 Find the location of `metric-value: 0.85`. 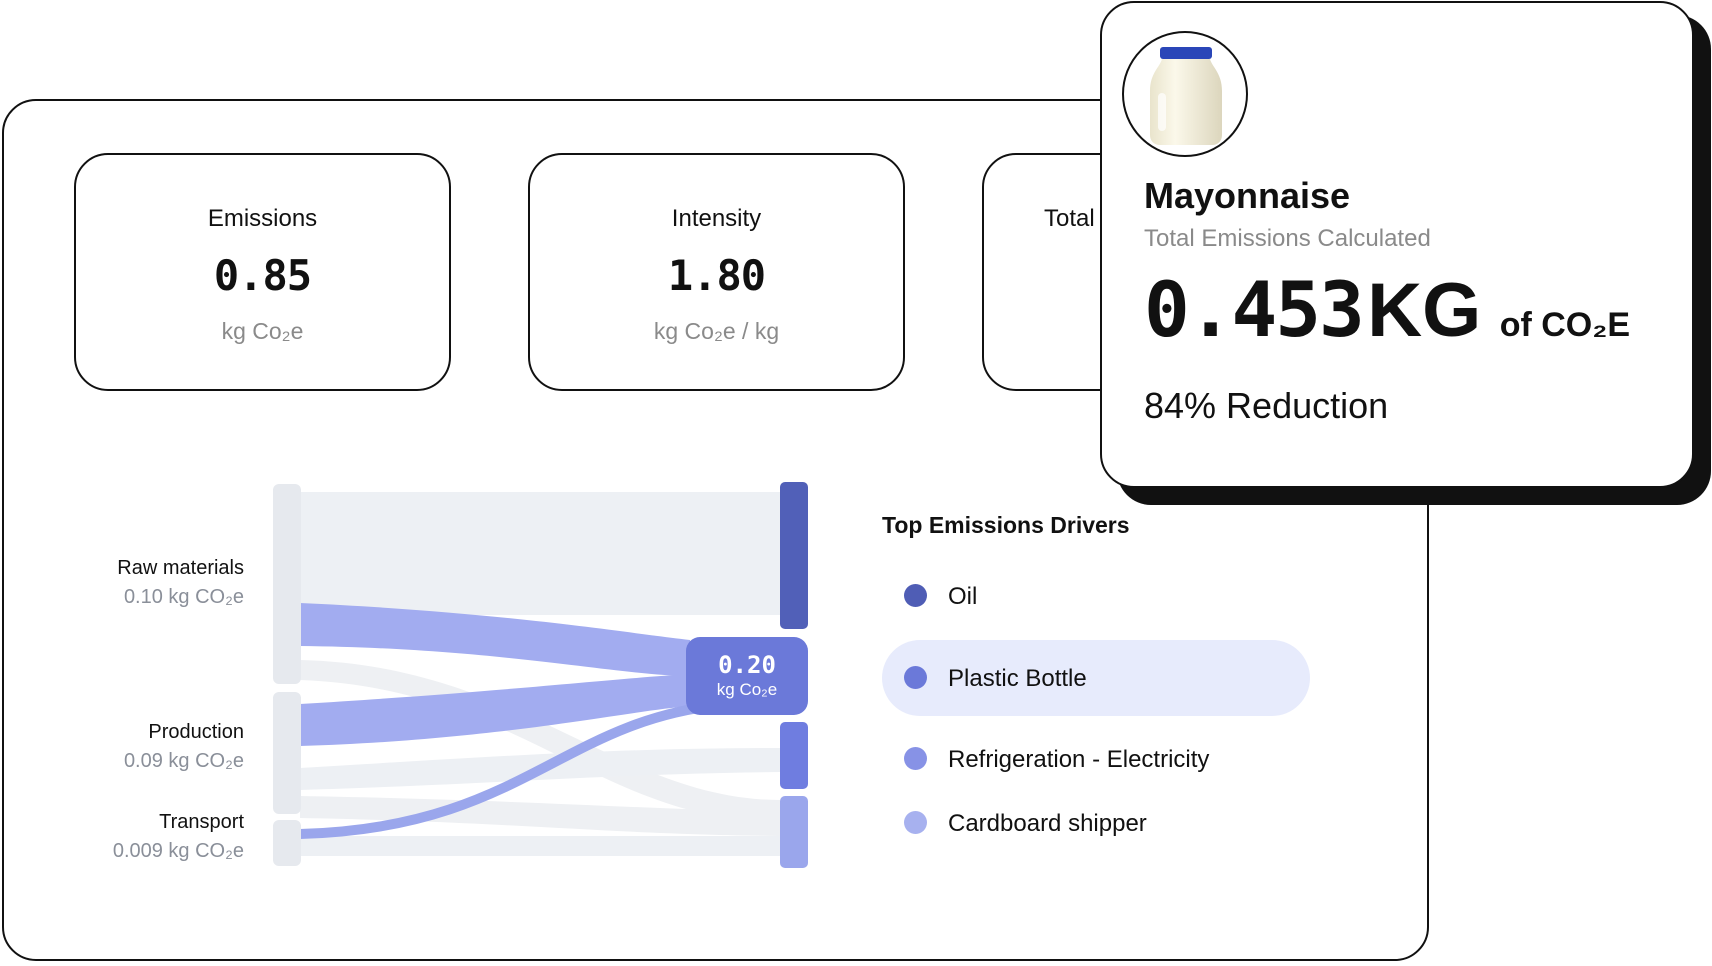

metric-value: 0.85 is located at coordinates (262, 275).